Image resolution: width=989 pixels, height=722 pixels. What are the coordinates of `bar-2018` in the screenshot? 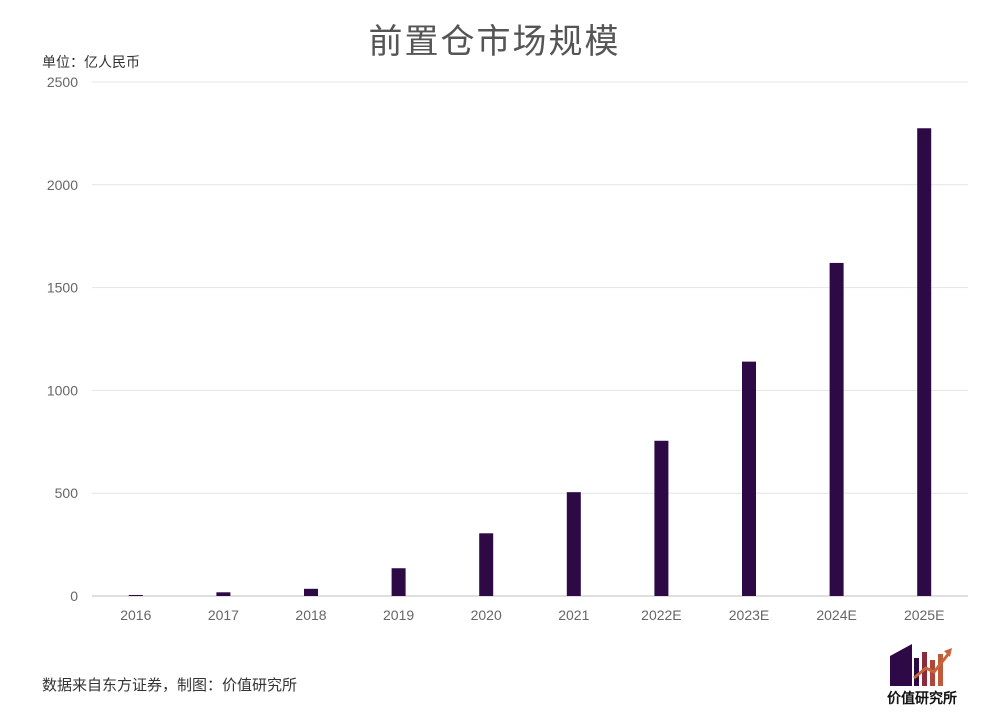 It's located at (311, 592).